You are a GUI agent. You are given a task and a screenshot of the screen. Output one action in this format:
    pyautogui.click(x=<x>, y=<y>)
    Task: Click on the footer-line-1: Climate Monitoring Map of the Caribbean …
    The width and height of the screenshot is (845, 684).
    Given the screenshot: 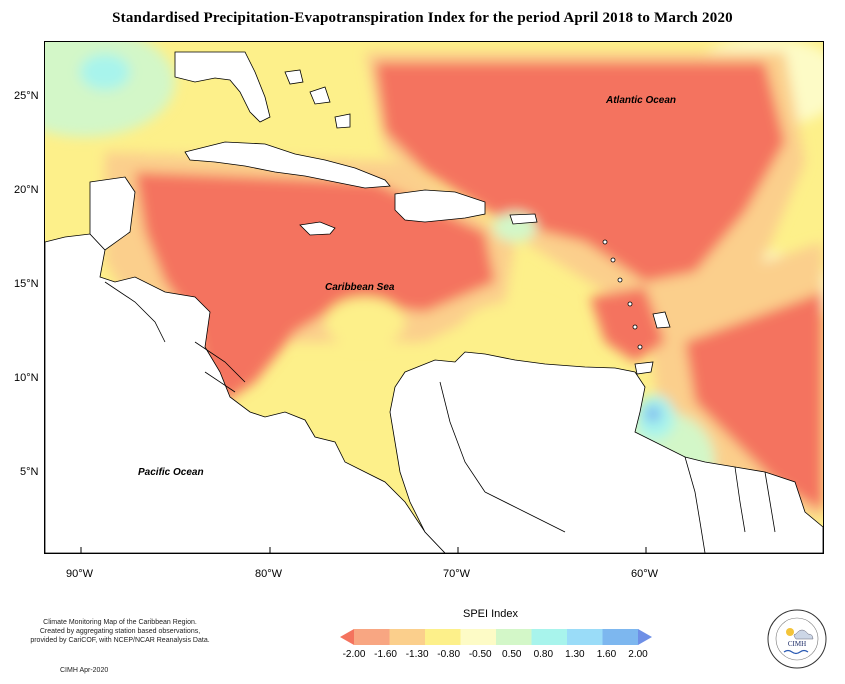 What is the action you would take?
    pyautogui.click(x=120, y=622)
    